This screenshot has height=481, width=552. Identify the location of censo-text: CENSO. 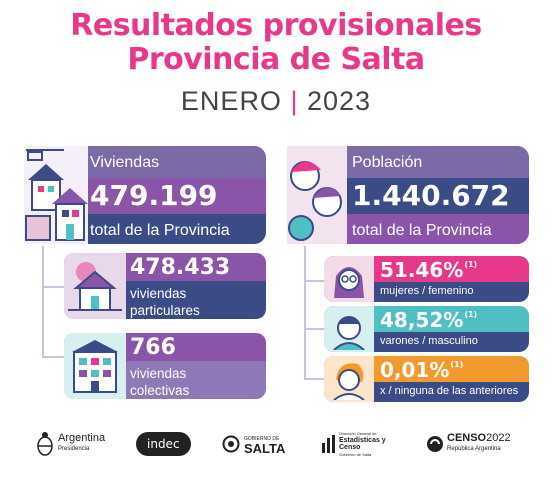
(467, 438).